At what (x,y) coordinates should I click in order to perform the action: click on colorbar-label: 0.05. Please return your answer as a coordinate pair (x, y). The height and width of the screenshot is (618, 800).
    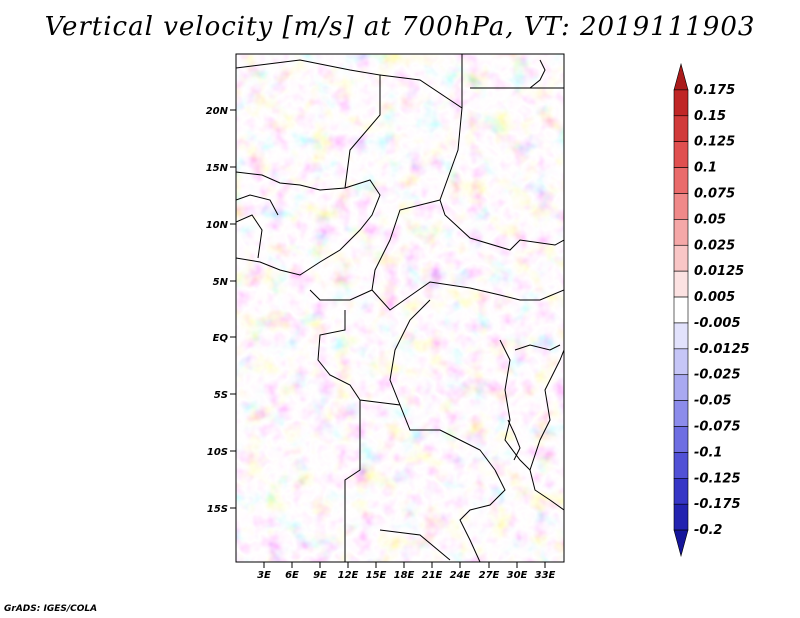
    Looking at the image, I should click on (710, 219).